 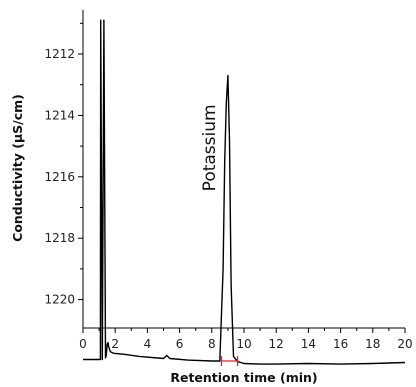 I want to click on x-tick-label: 6, so click(x=180, y=344).